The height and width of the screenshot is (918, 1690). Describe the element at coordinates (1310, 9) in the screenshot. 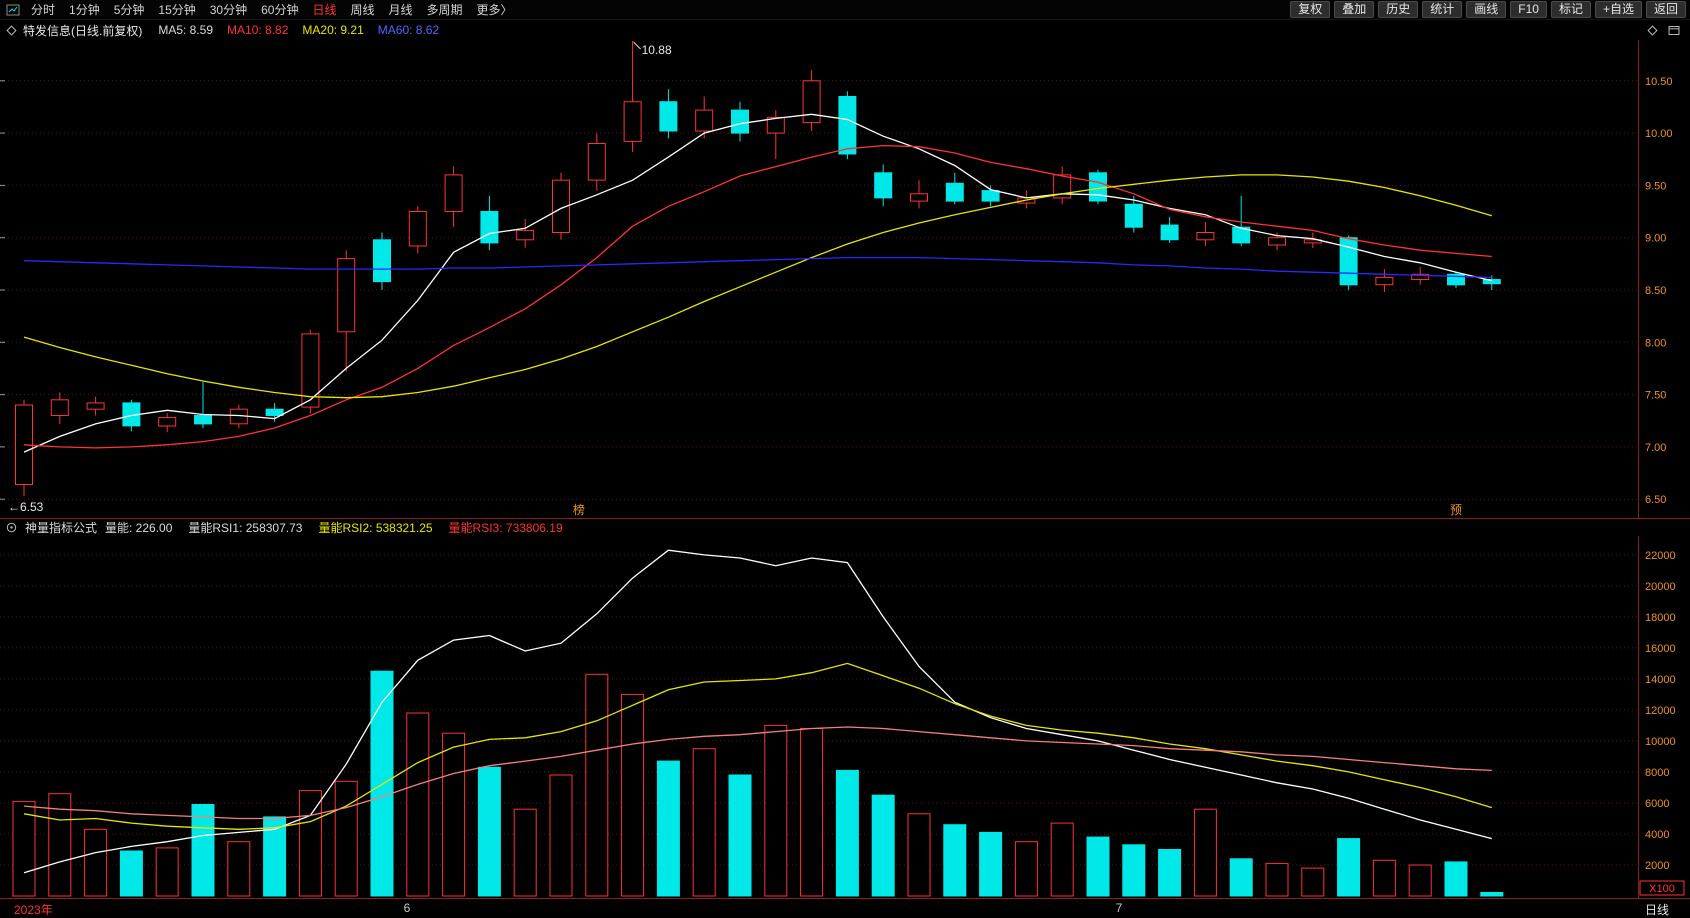

I see `toolbar-button-复权: 复权` at that location.